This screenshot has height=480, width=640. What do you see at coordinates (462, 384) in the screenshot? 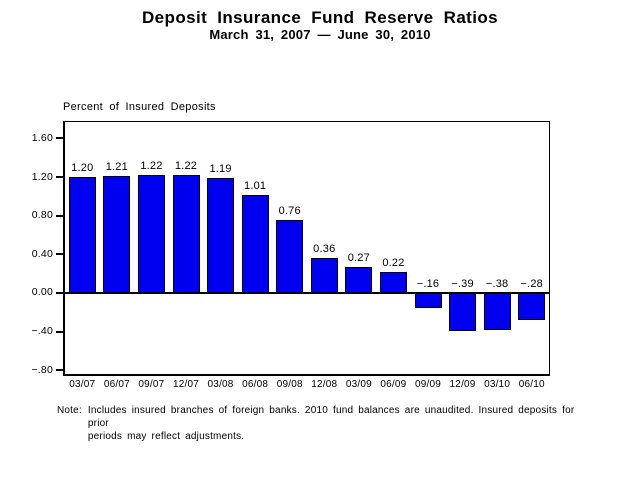
I see `x-tick-label: 12/09` at bounding box center [462, 384].